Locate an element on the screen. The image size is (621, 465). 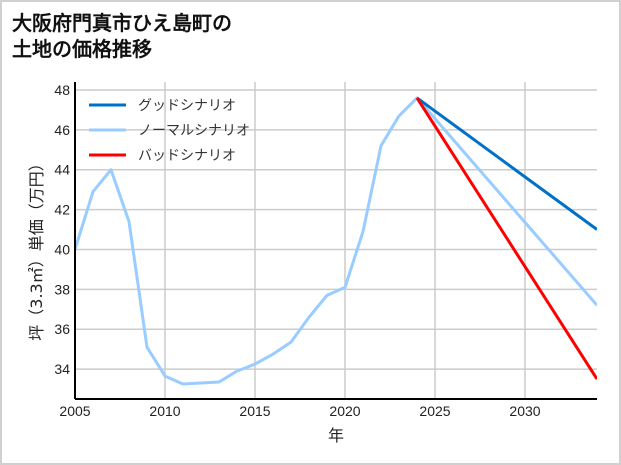
y-axis-label: 坪（3.3㎡）単価（万円） is located at coordinates (36, 247).